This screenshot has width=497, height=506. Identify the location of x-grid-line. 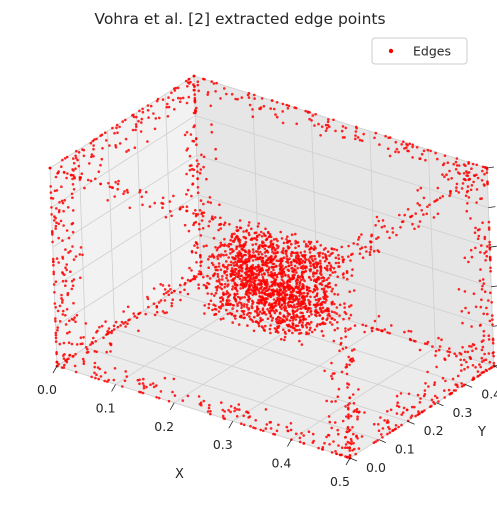
(305, 375).